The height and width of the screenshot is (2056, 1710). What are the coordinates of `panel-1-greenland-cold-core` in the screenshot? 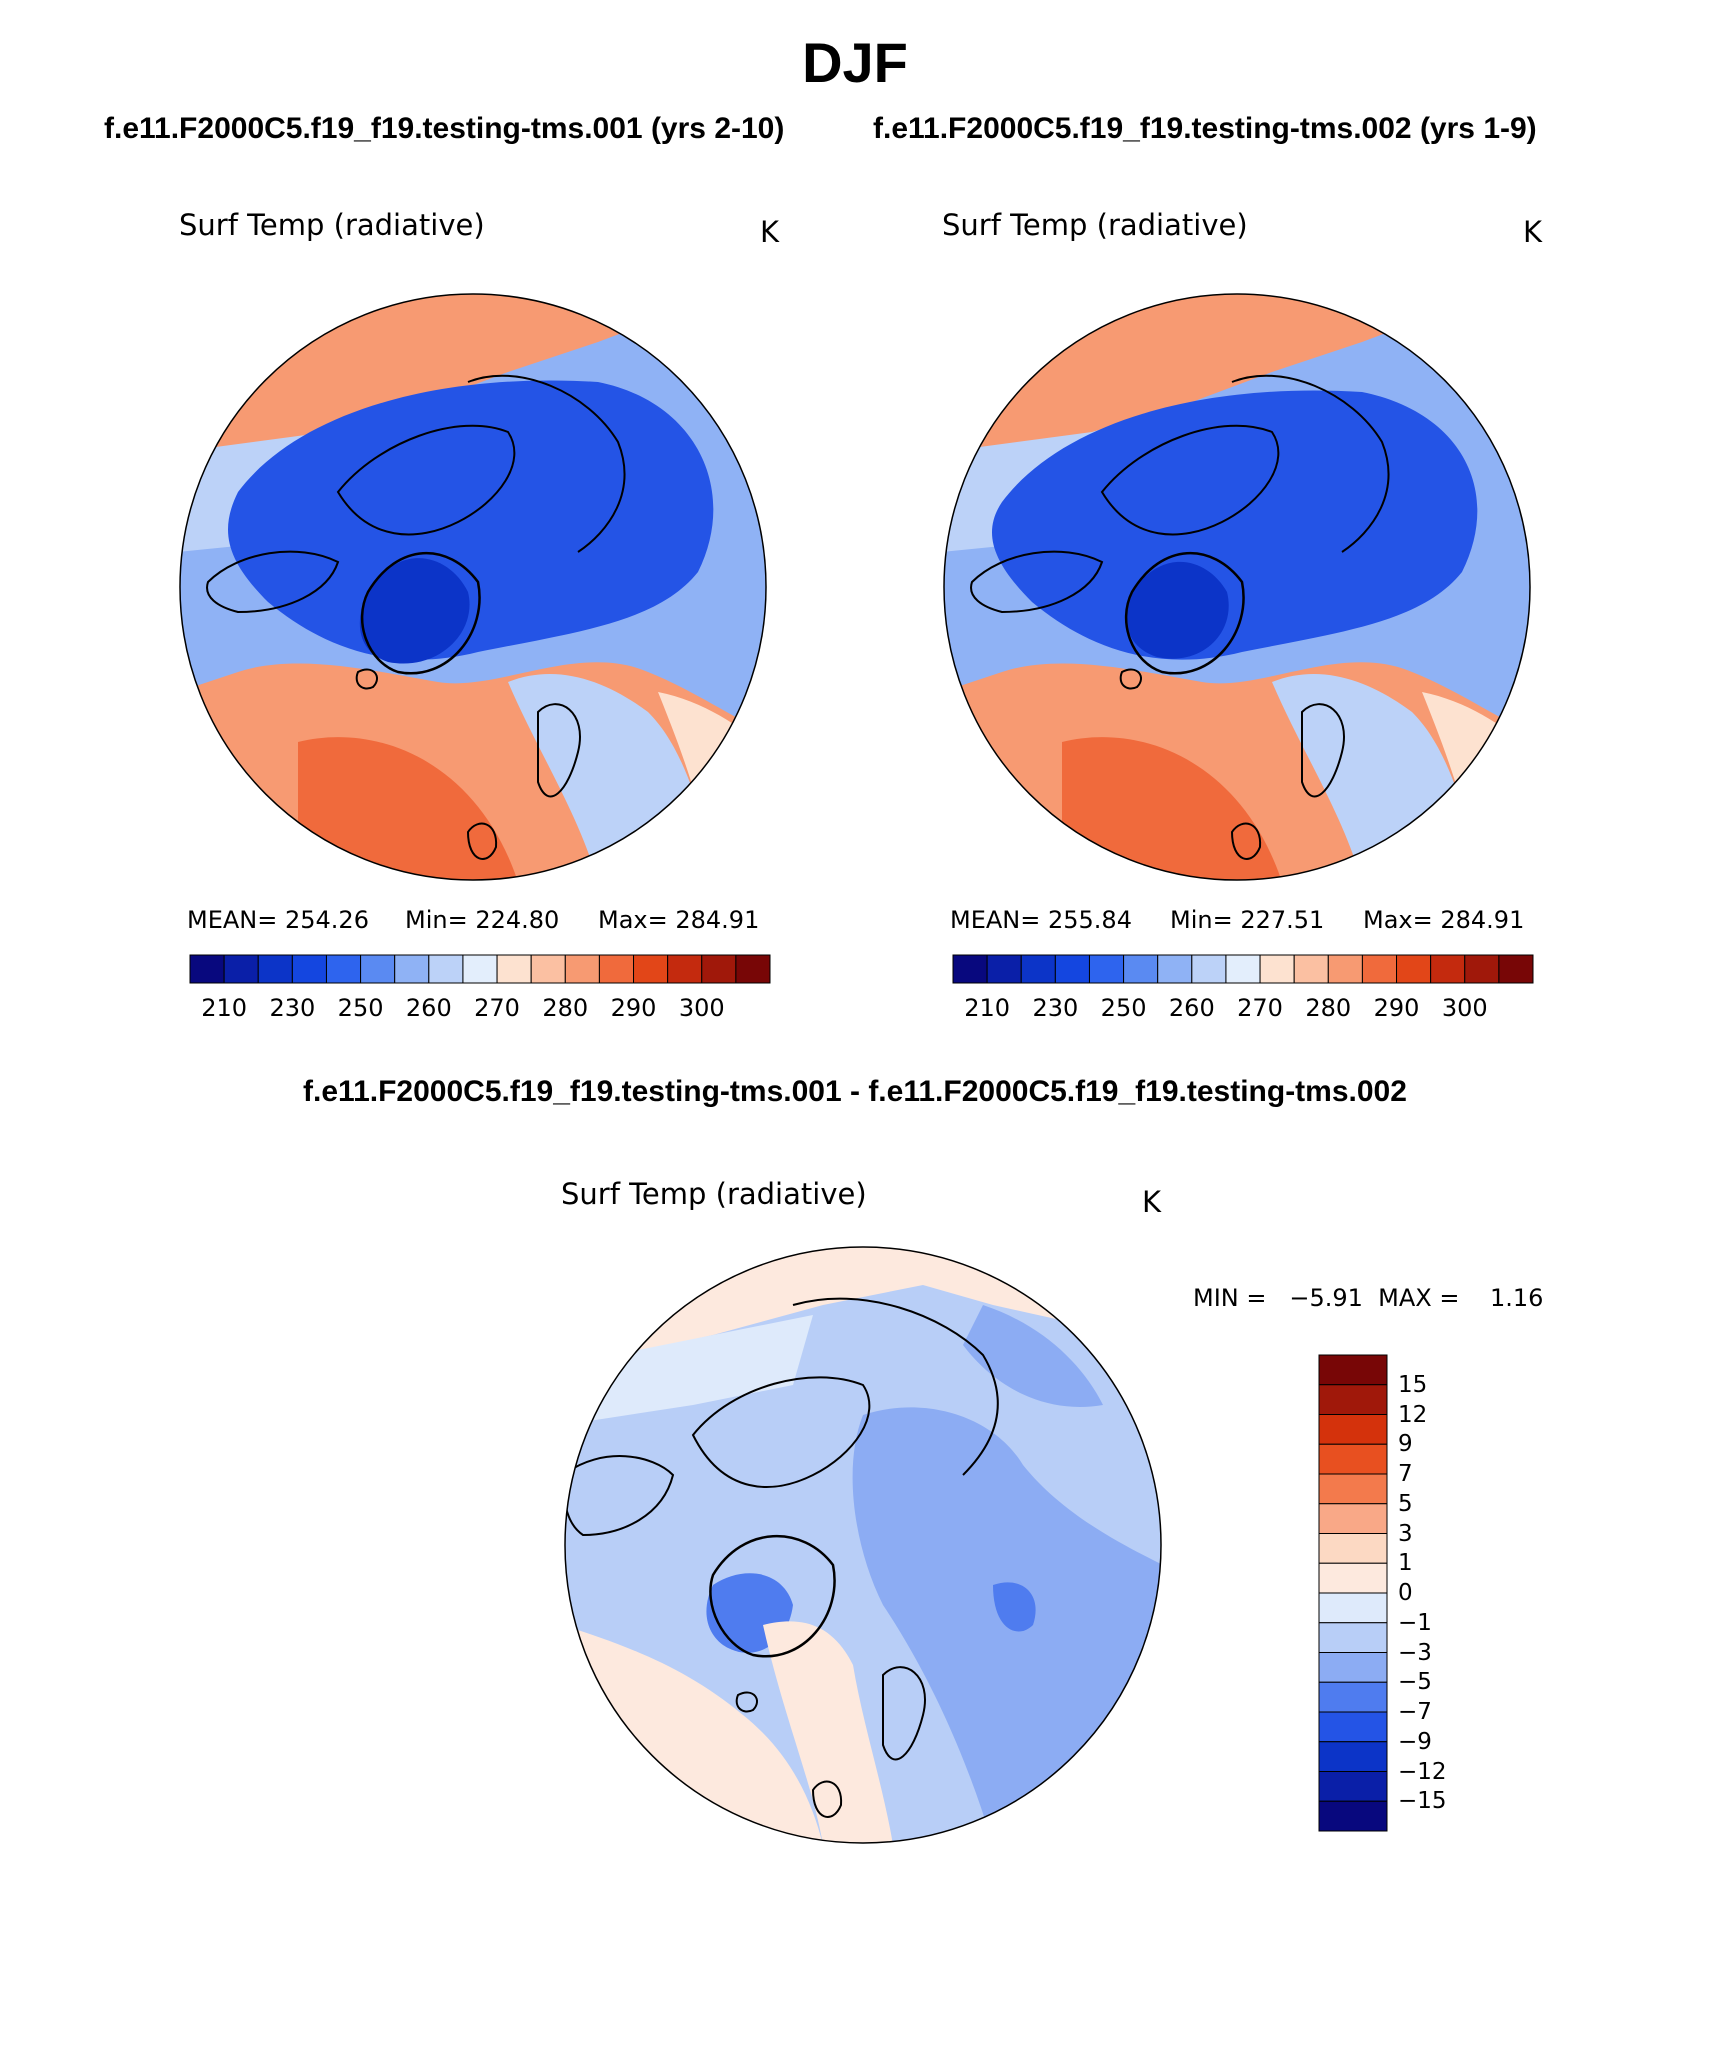 It's located at (414, 611).